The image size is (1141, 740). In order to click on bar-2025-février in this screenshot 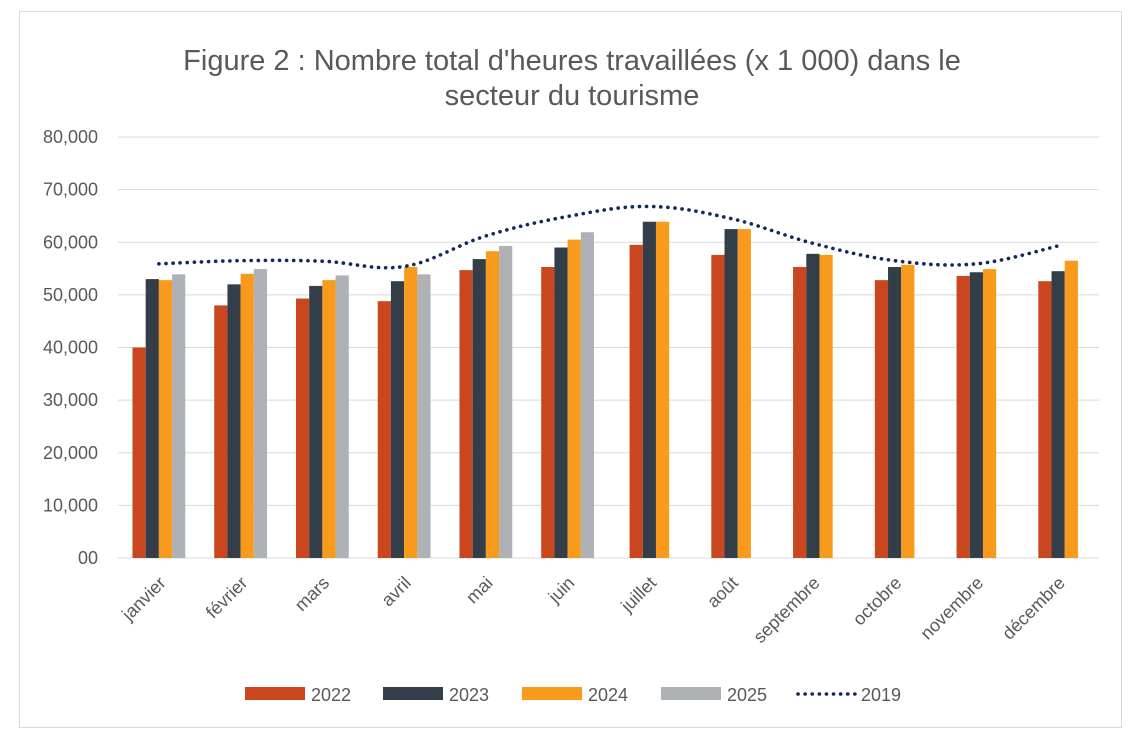, I will do `click(260, 413)`.